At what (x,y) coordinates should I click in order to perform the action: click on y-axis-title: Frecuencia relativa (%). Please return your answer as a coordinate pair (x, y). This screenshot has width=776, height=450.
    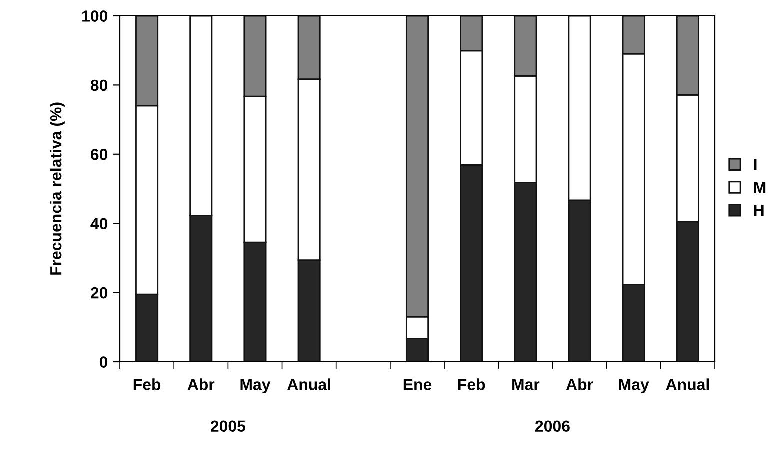
    Looking at the image, I should click on (57, 188).